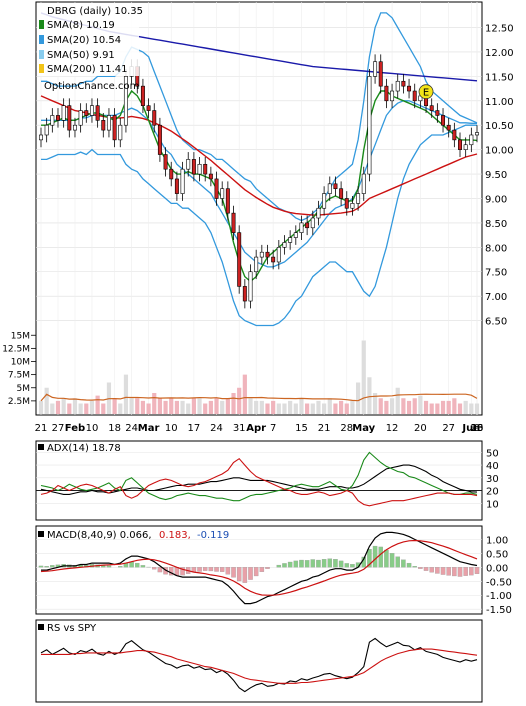 The image size is (526, 706). I want to click on adx-lines, so click(259, 479).